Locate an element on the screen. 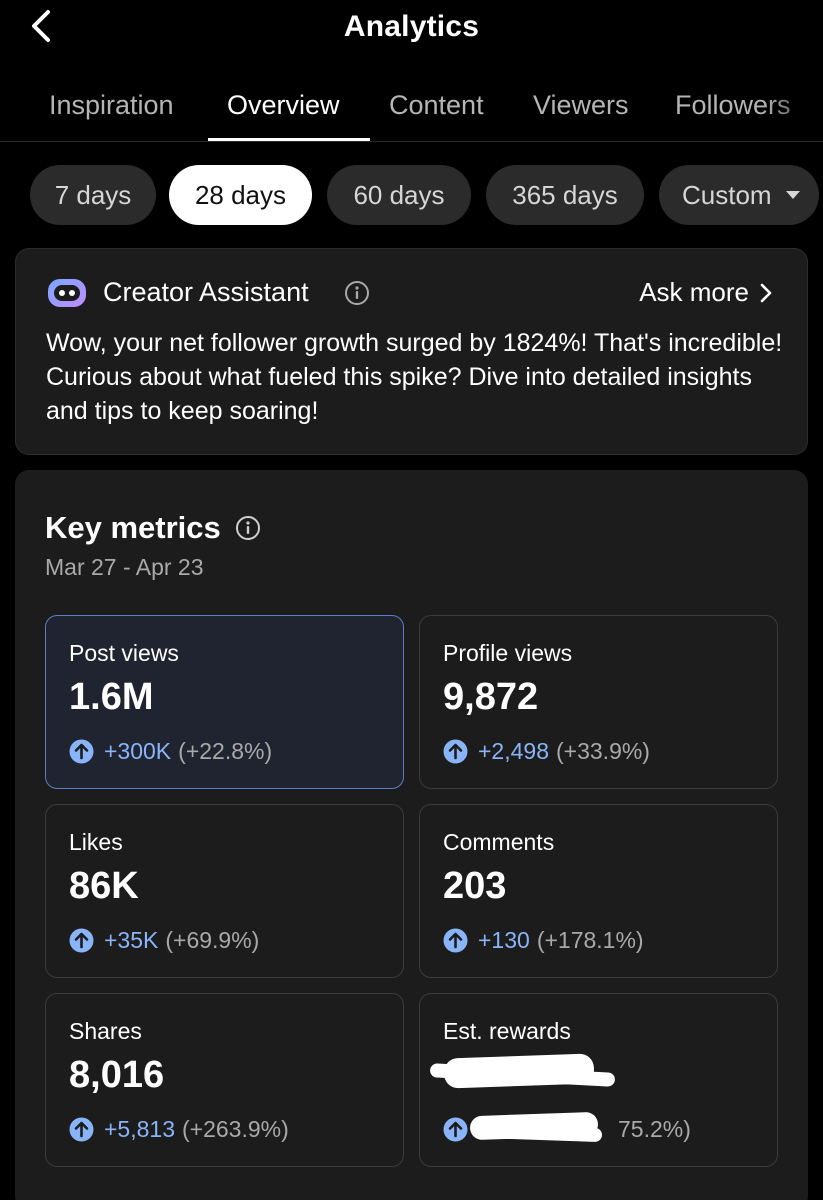  chip-label: 28 days is located at coordinates (240, 194).